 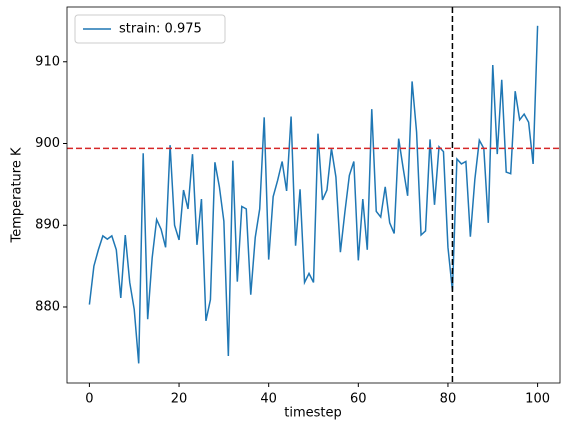 I want to click on y-tick-label: 880, so click(x=47, y=306).